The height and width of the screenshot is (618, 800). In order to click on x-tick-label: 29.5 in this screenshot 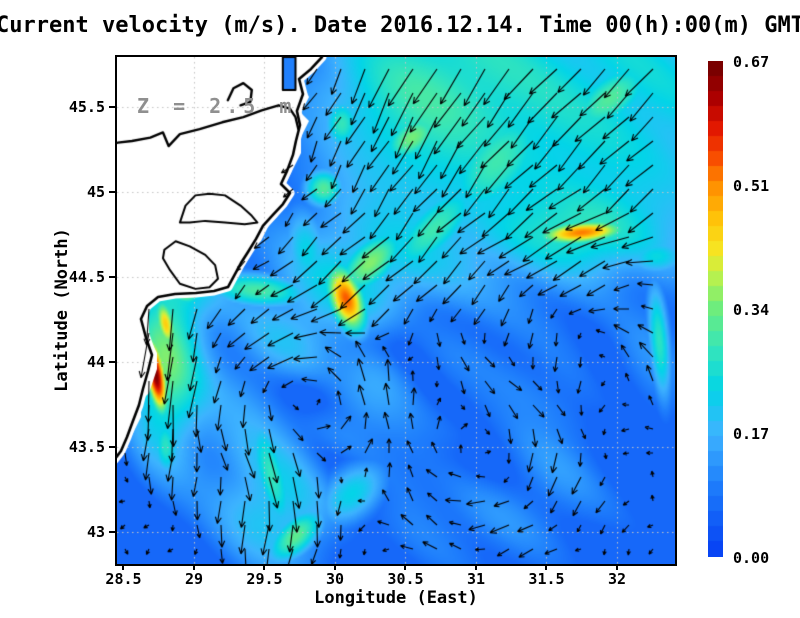, I will do `click(264, 579)`.